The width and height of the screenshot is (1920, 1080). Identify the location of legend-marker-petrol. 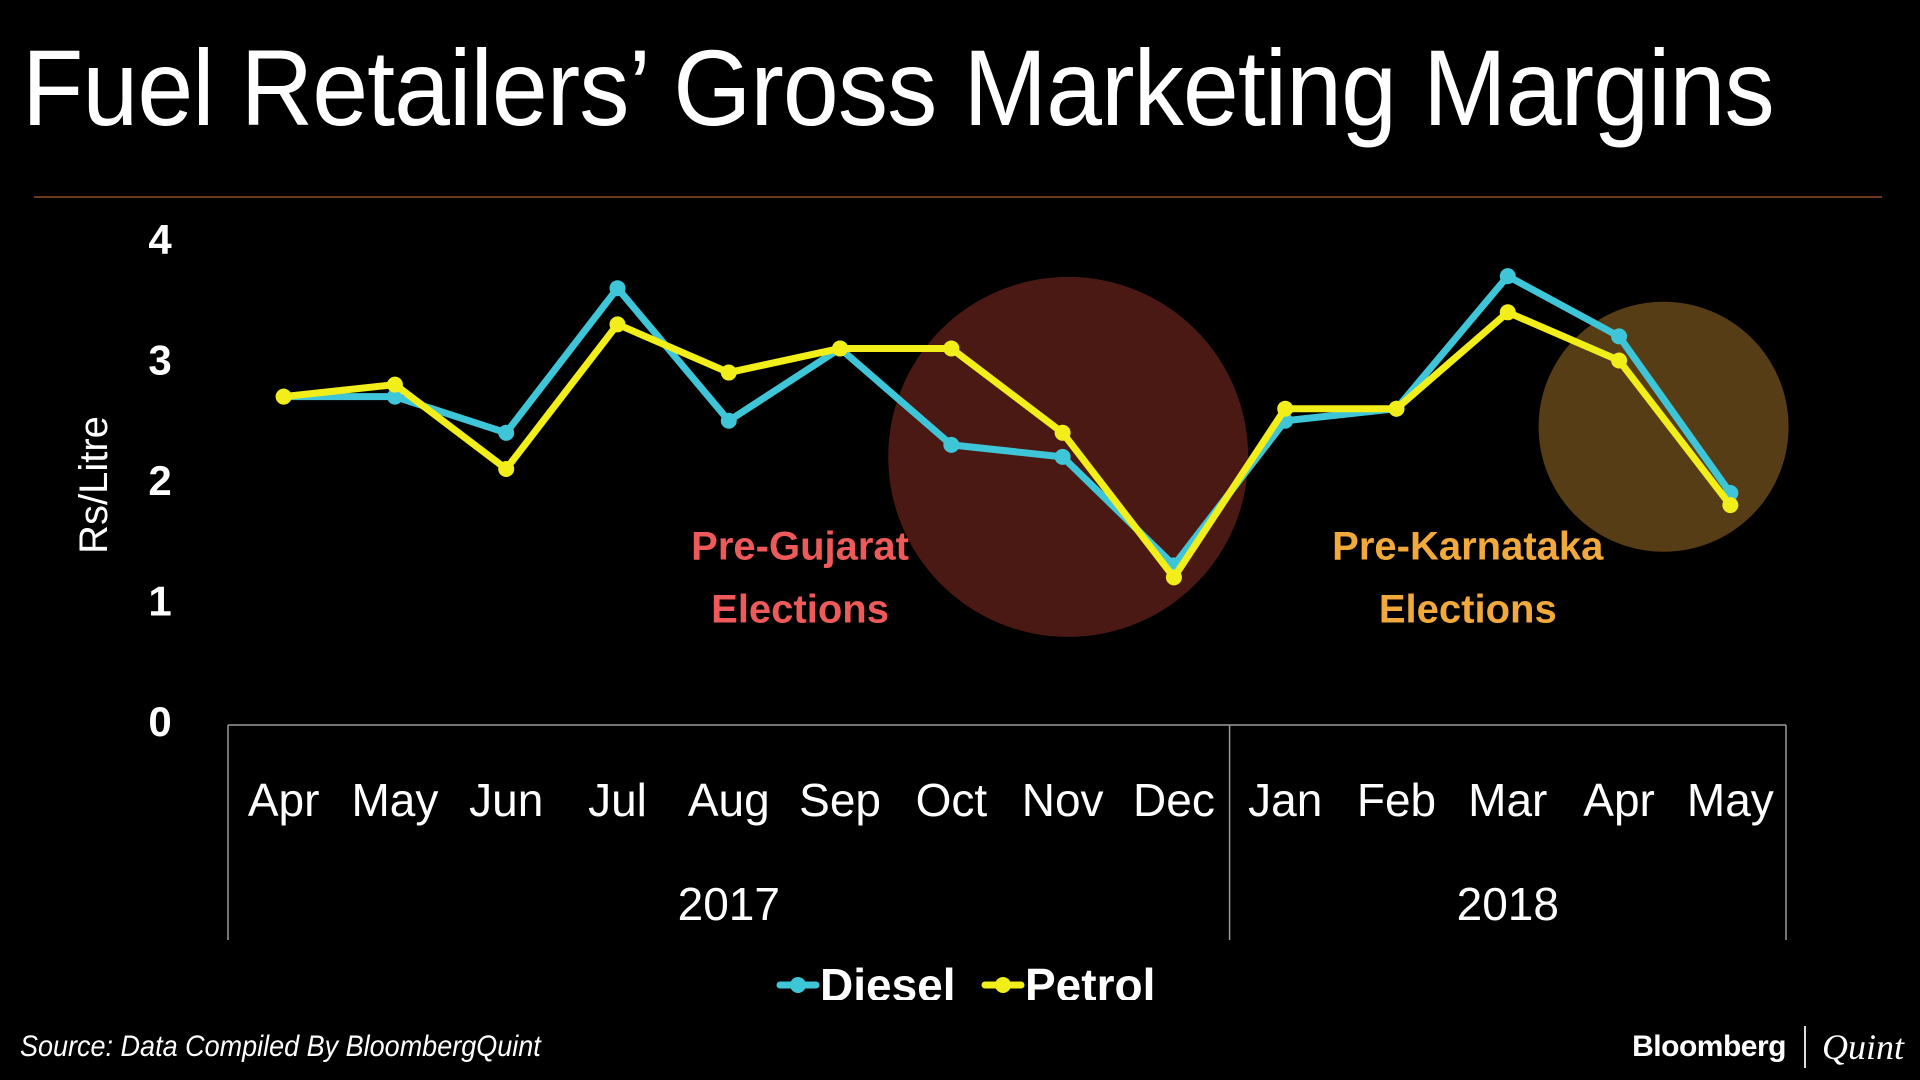
(1003, 985).